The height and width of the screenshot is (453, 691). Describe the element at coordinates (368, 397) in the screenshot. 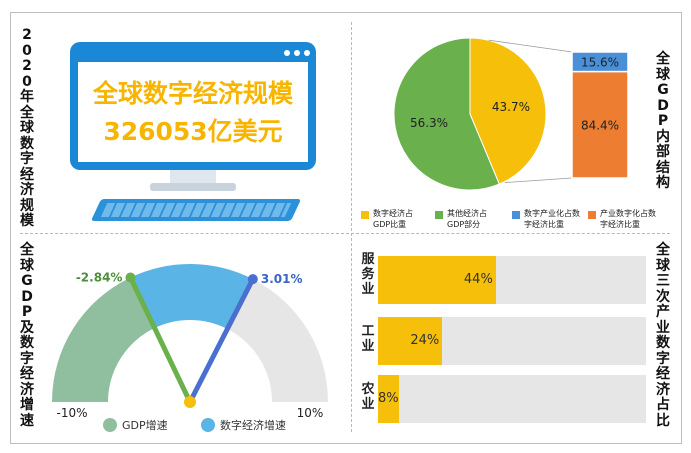

I see `bar-category-label: 农业` at that location.